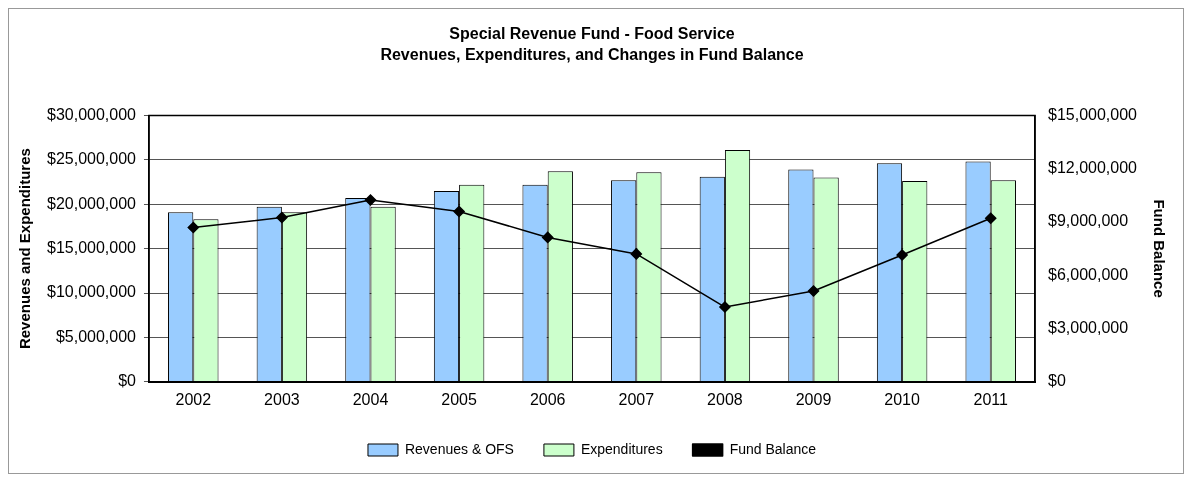  I want to click on x-tick-label: 2009, so click(813, 399).